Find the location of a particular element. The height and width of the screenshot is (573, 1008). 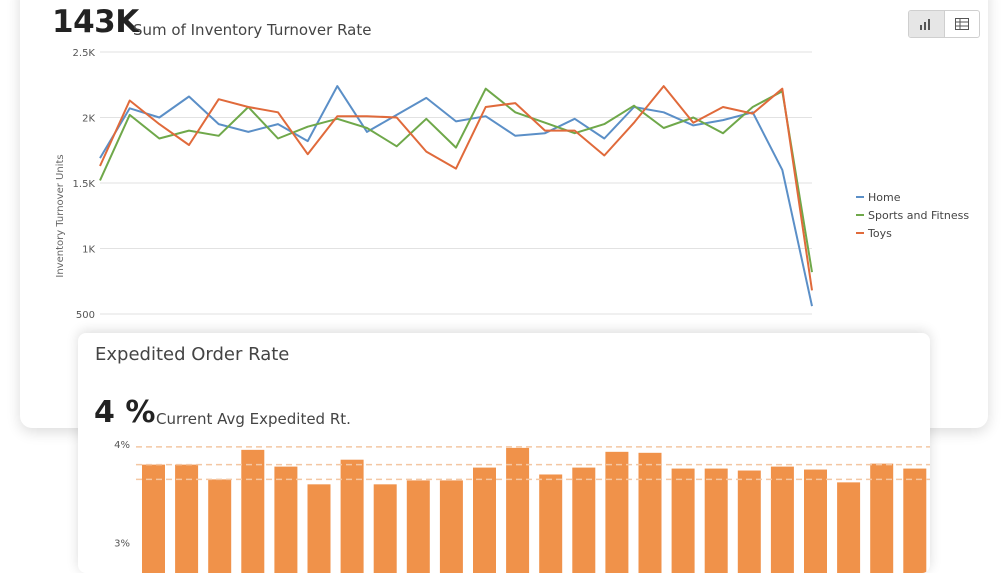

card-title: Expedited Order Rate is located at coordinates (192, 354).